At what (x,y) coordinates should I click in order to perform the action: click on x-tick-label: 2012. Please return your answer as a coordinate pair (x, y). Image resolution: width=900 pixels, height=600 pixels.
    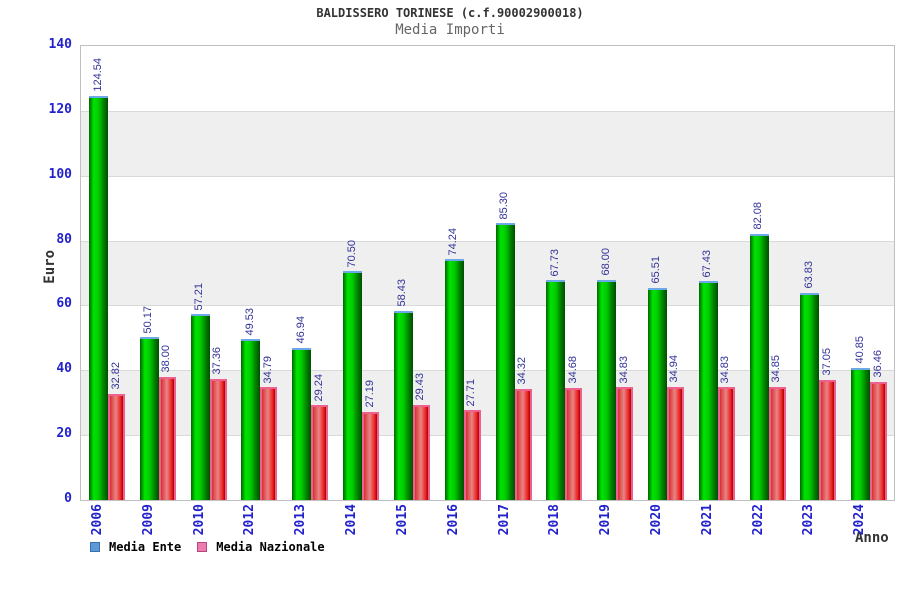
    Looking at the image, I should click on (250, 520).